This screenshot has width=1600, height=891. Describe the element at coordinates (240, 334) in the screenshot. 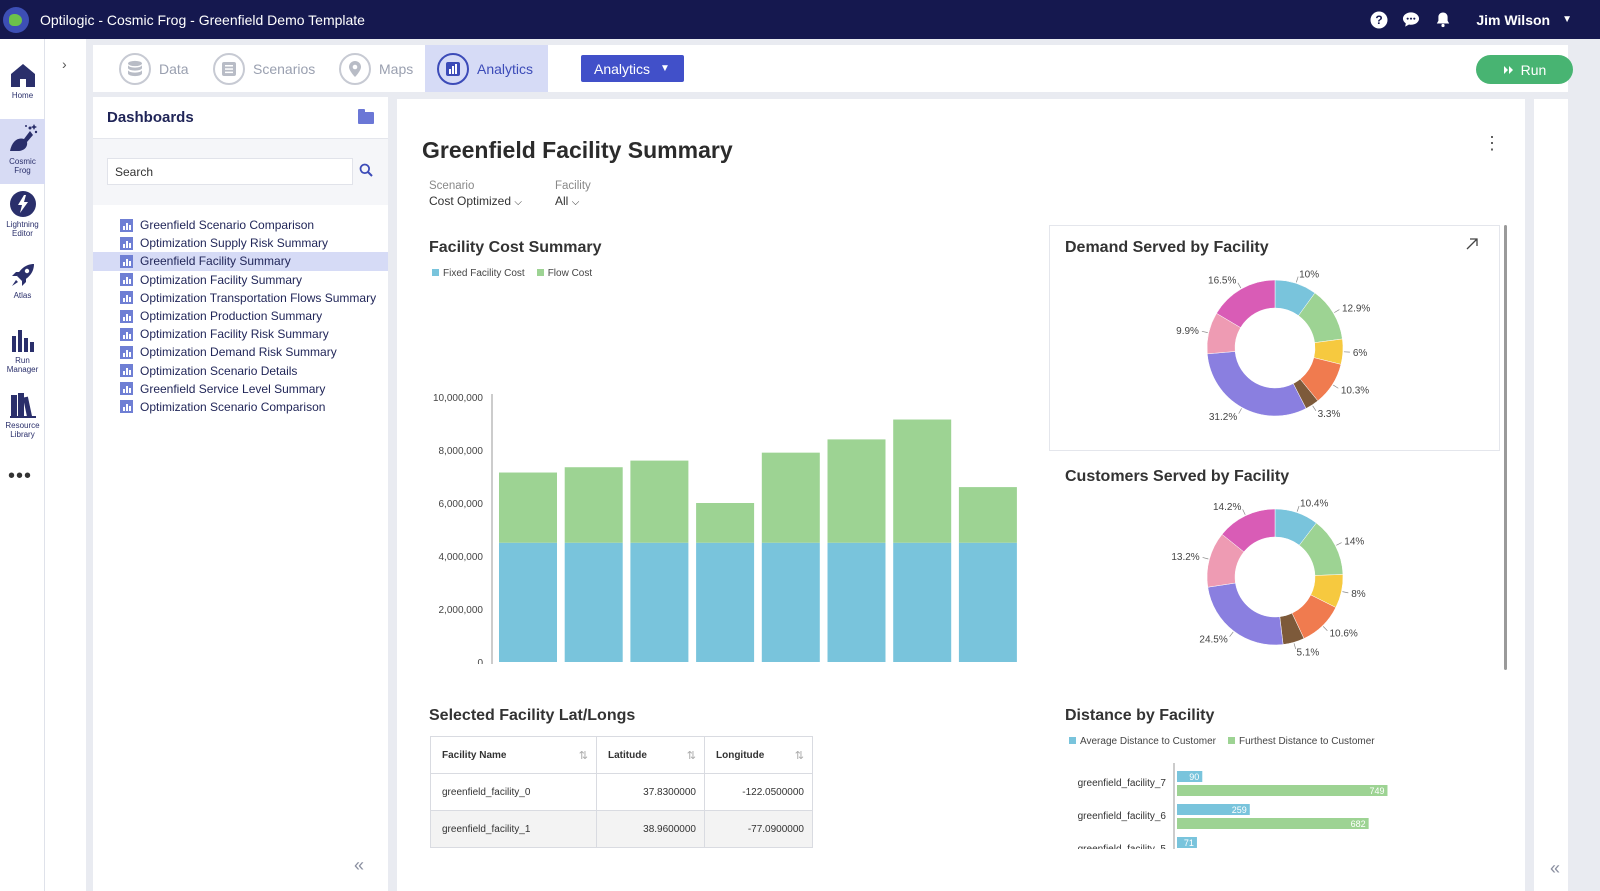

I see `dashboard-item: Optimization Facility Risk Summary` at that location.